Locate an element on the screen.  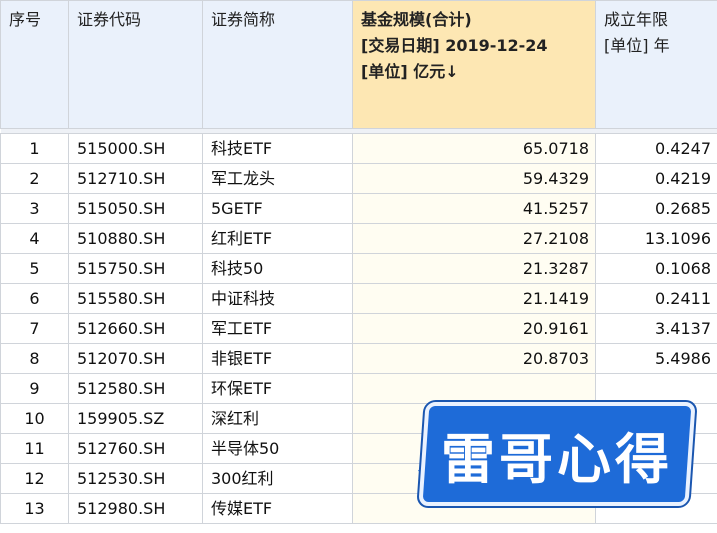
row-index: 10 is located at coordinates (34, 418).